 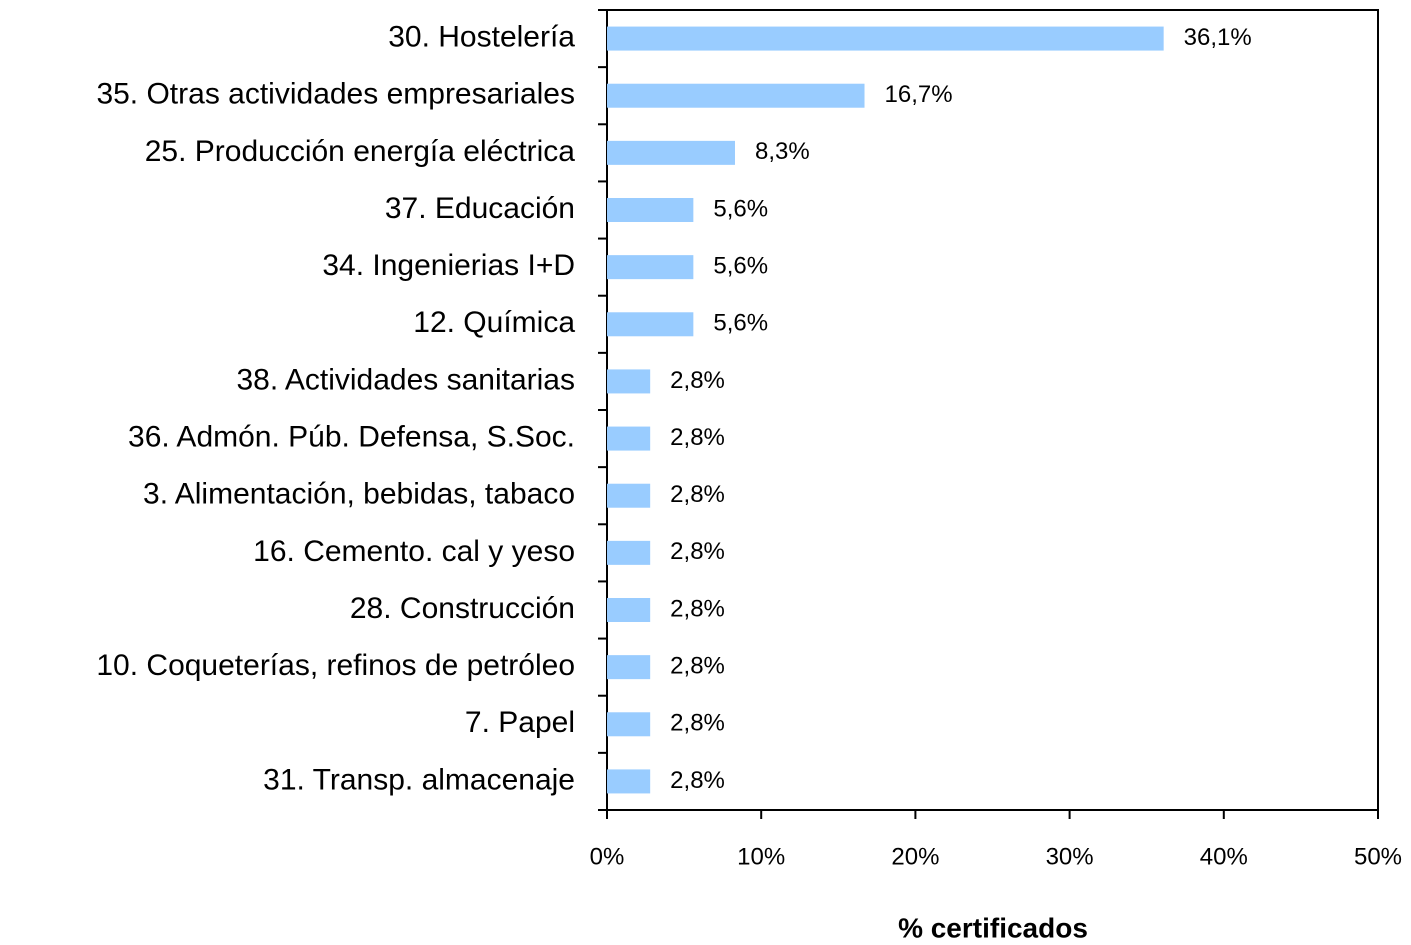 I want to click on category-label: 3. Alimentación, bebidas, tabaco, so click(x=359, y=494).